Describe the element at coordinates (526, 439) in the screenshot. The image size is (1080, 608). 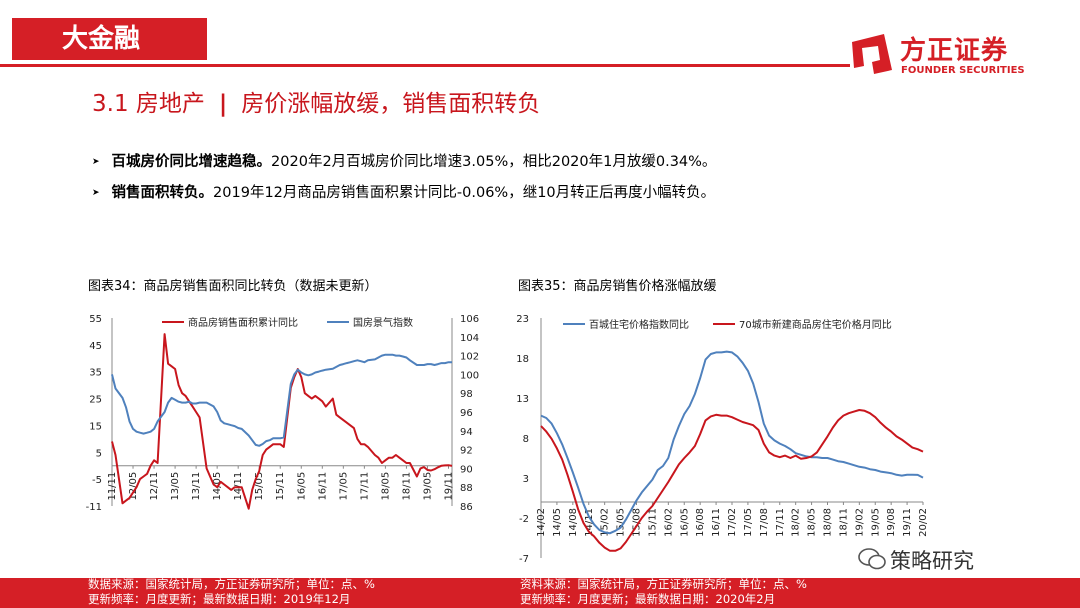
I see `y-tick-label: 8` at that location.